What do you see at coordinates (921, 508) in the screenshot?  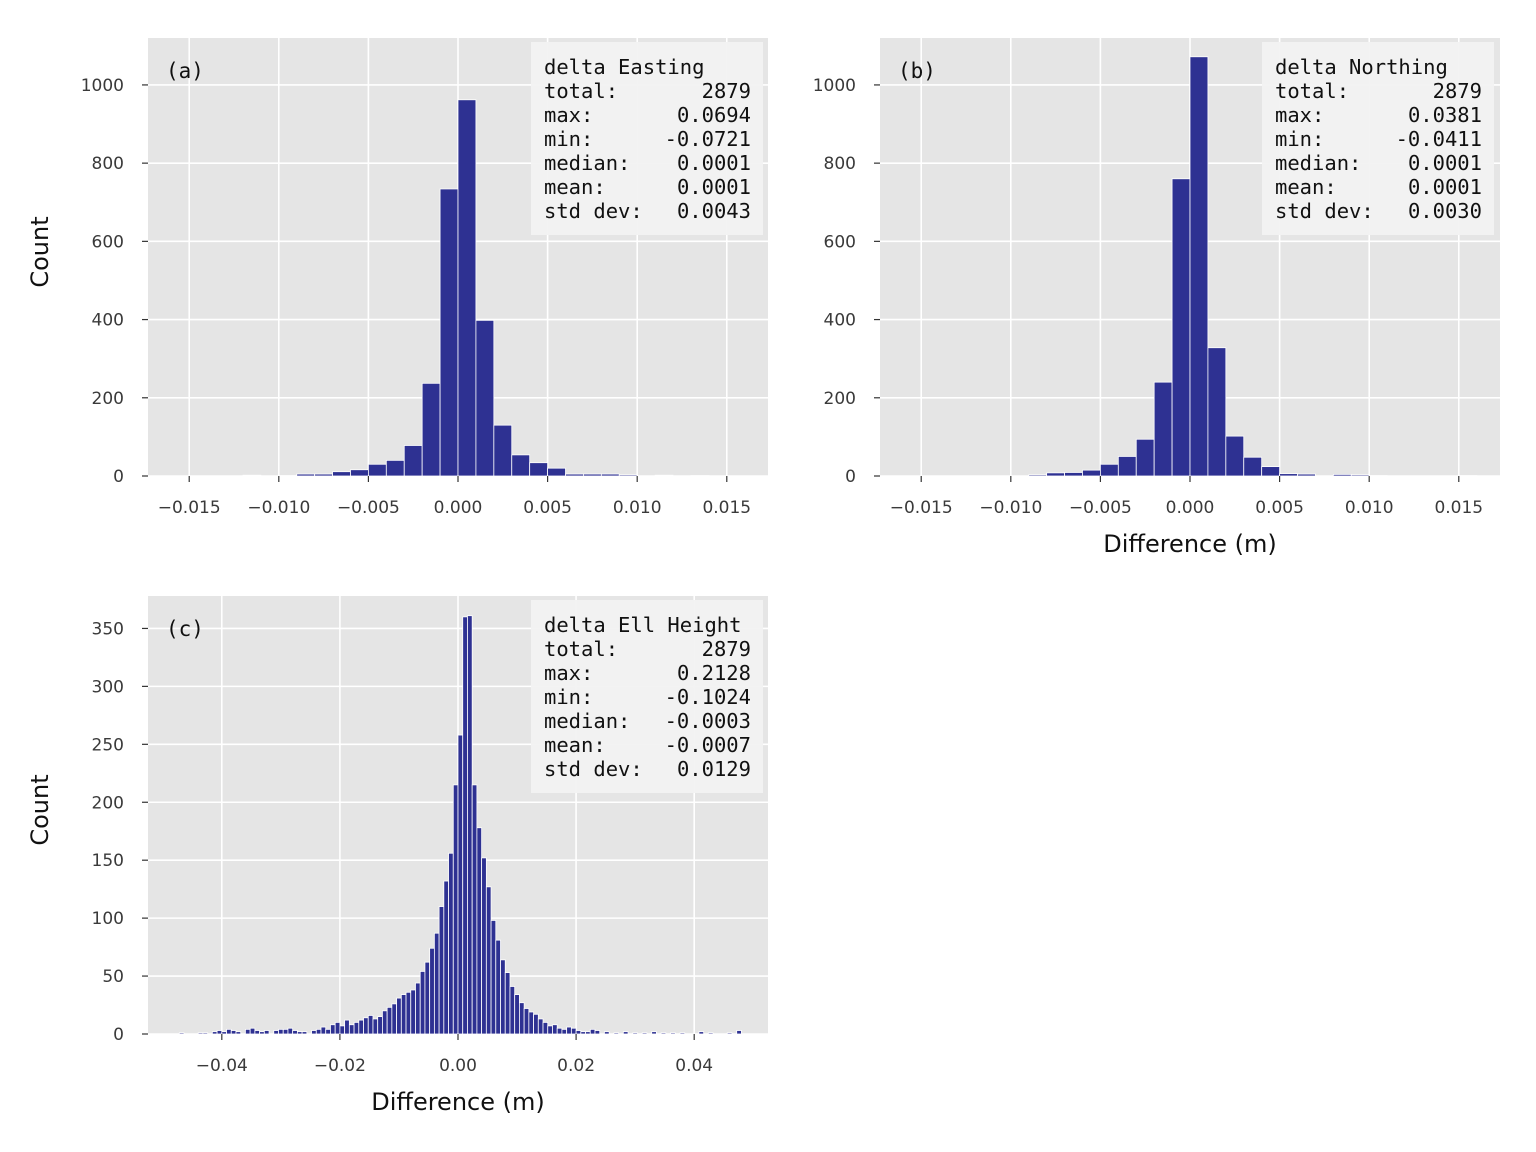 I see `x-tick-label: −0.015` at bounding box center [921, 508].